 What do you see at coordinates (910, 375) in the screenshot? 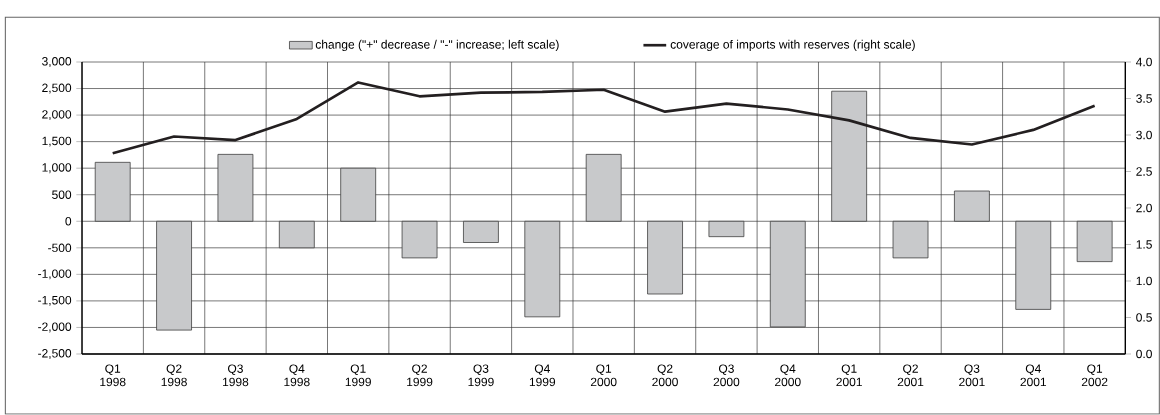
I see `x-tick-label: Q2 2001` at bounding box center [910, 375].